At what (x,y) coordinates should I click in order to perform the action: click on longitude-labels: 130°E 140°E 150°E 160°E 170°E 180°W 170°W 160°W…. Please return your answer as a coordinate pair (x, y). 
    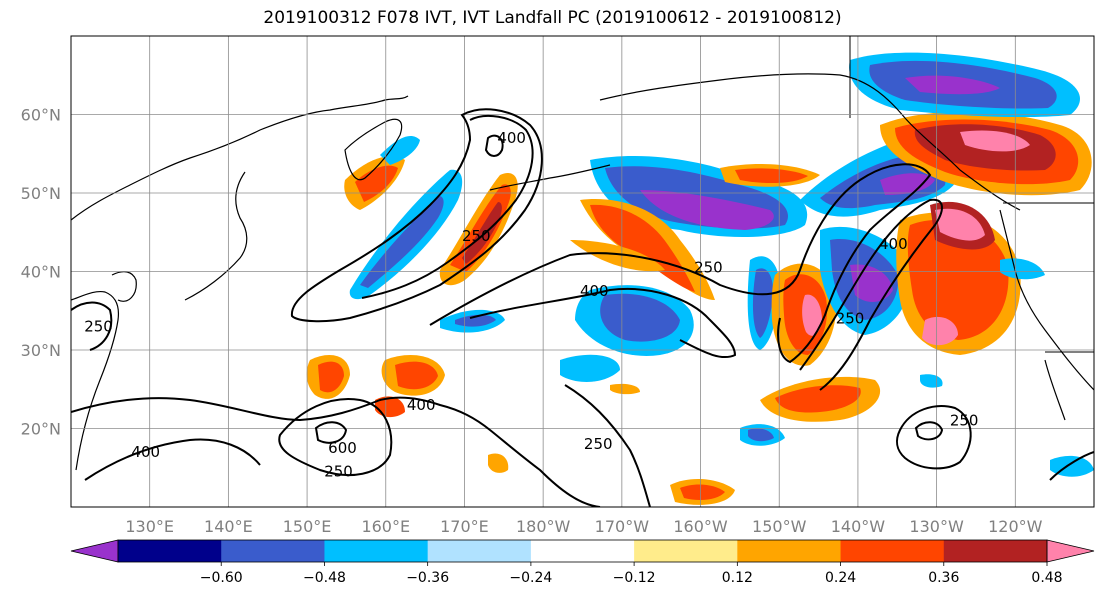
    Looking at the image, I should click on (583, 526).